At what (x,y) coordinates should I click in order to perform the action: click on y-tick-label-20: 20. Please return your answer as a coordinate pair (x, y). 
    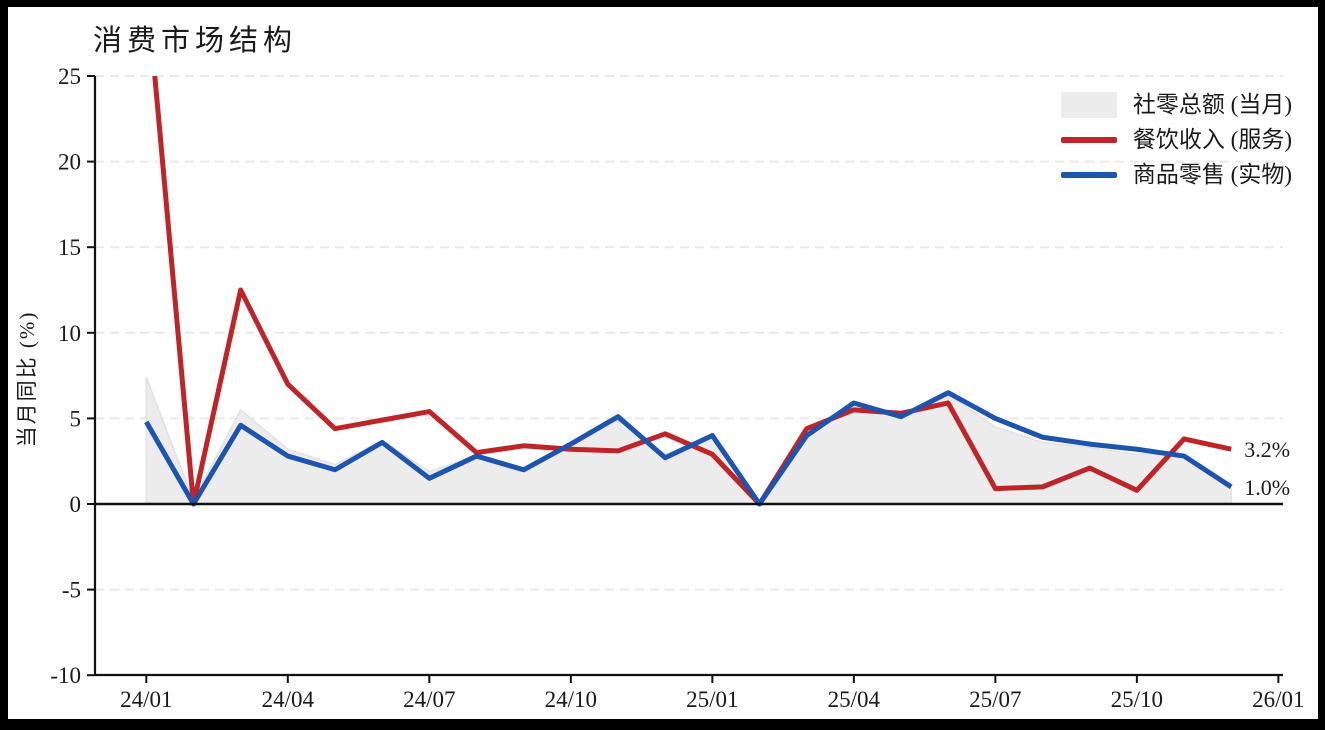
    Looking at the image, I should click on (69, 162).